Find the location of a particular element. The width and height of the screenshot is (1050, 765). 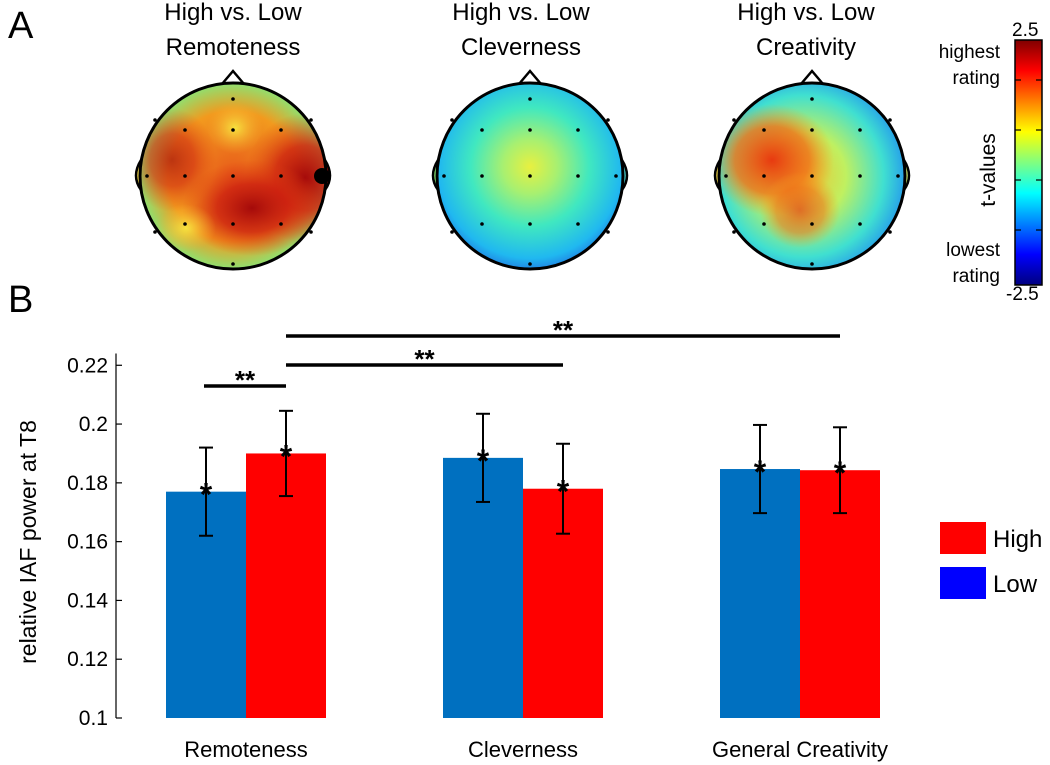

y-tick-label: 0.16 is located at coordinates (87, 542).